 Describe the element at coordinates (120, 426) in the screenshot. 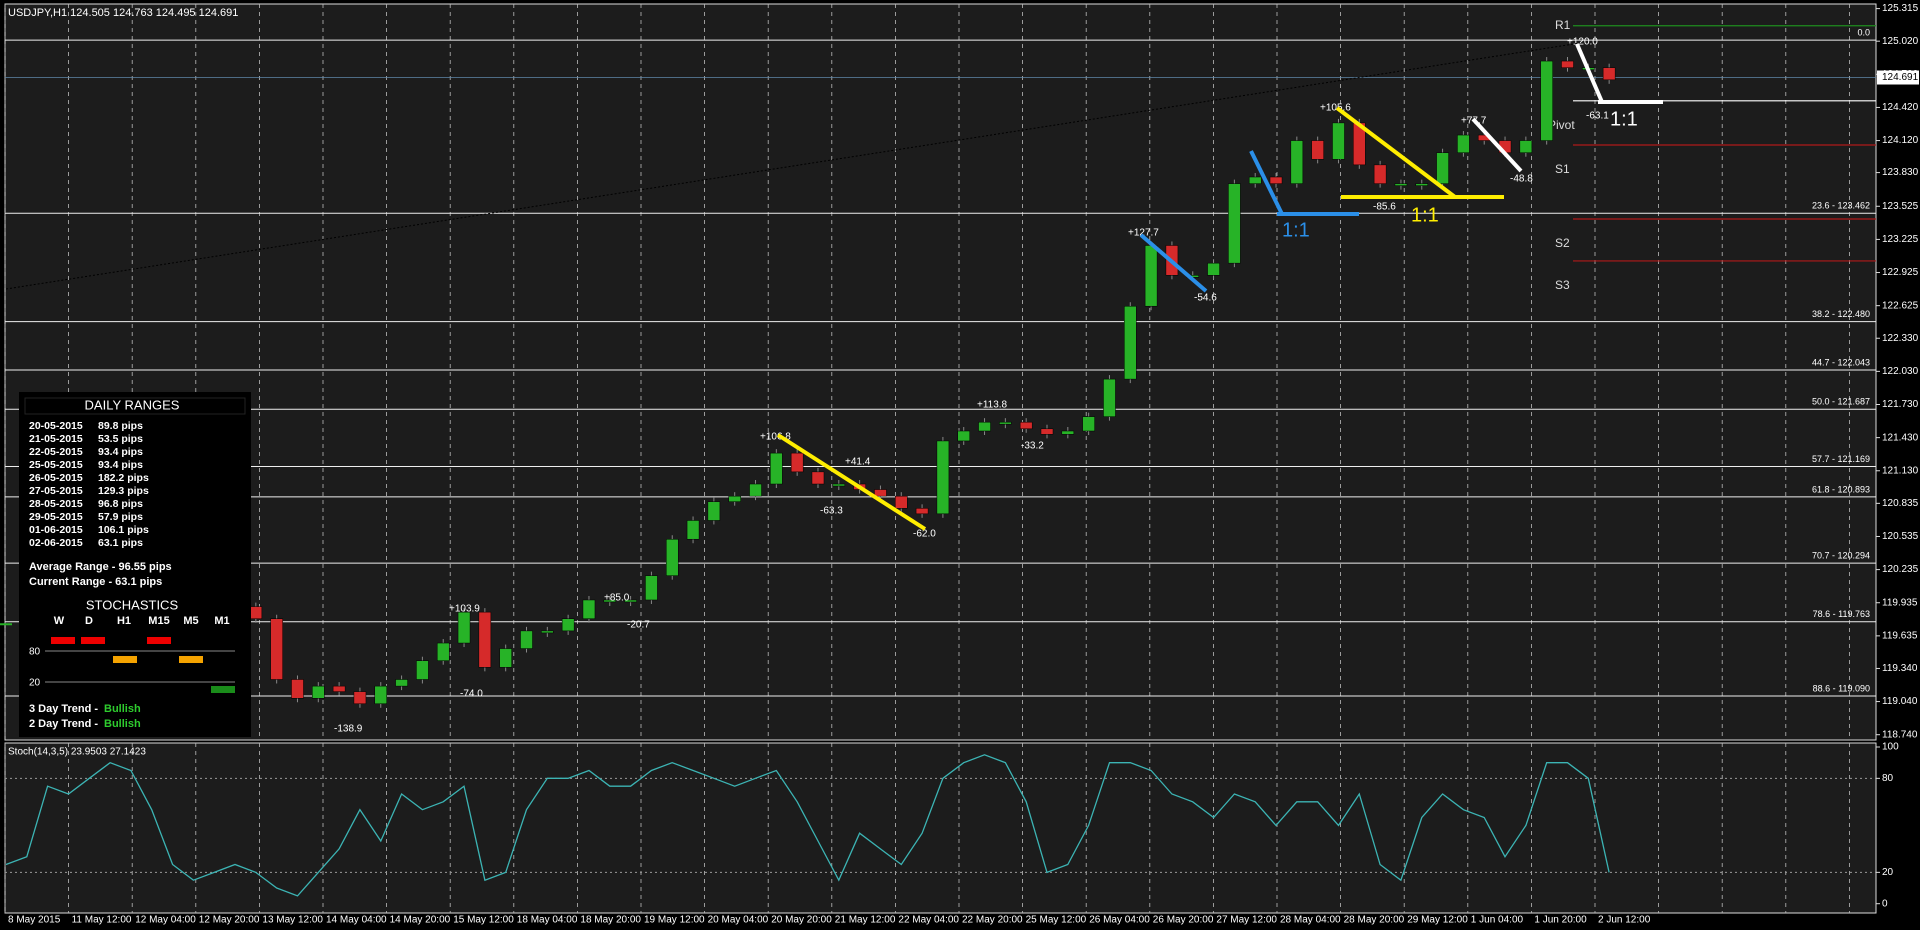

I see `range-pips: 89.8 pips` at that location.